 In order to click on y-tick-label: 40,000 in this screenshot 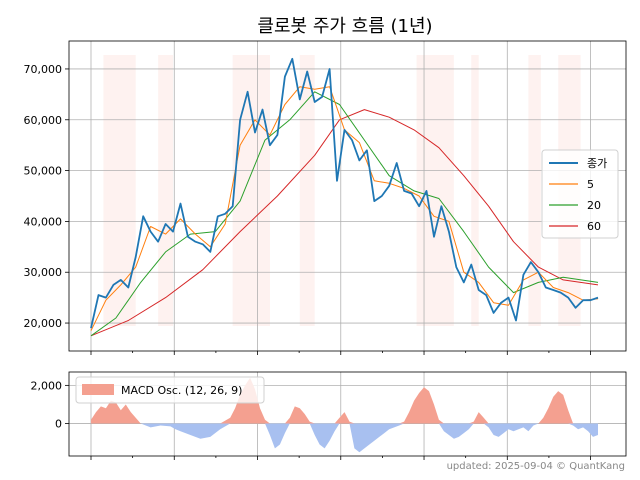, I will do `click(43, 221)`.